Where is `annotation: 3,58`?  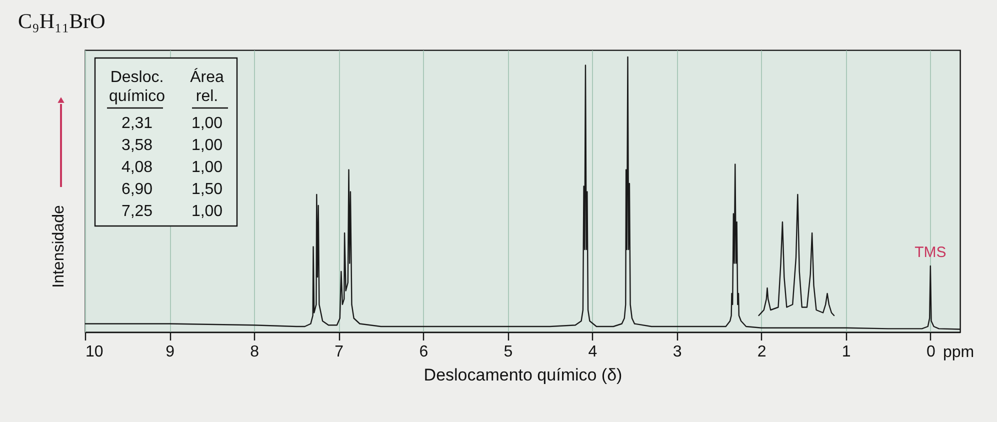 annotation: 3,58 is located at coordinates (137, 145).